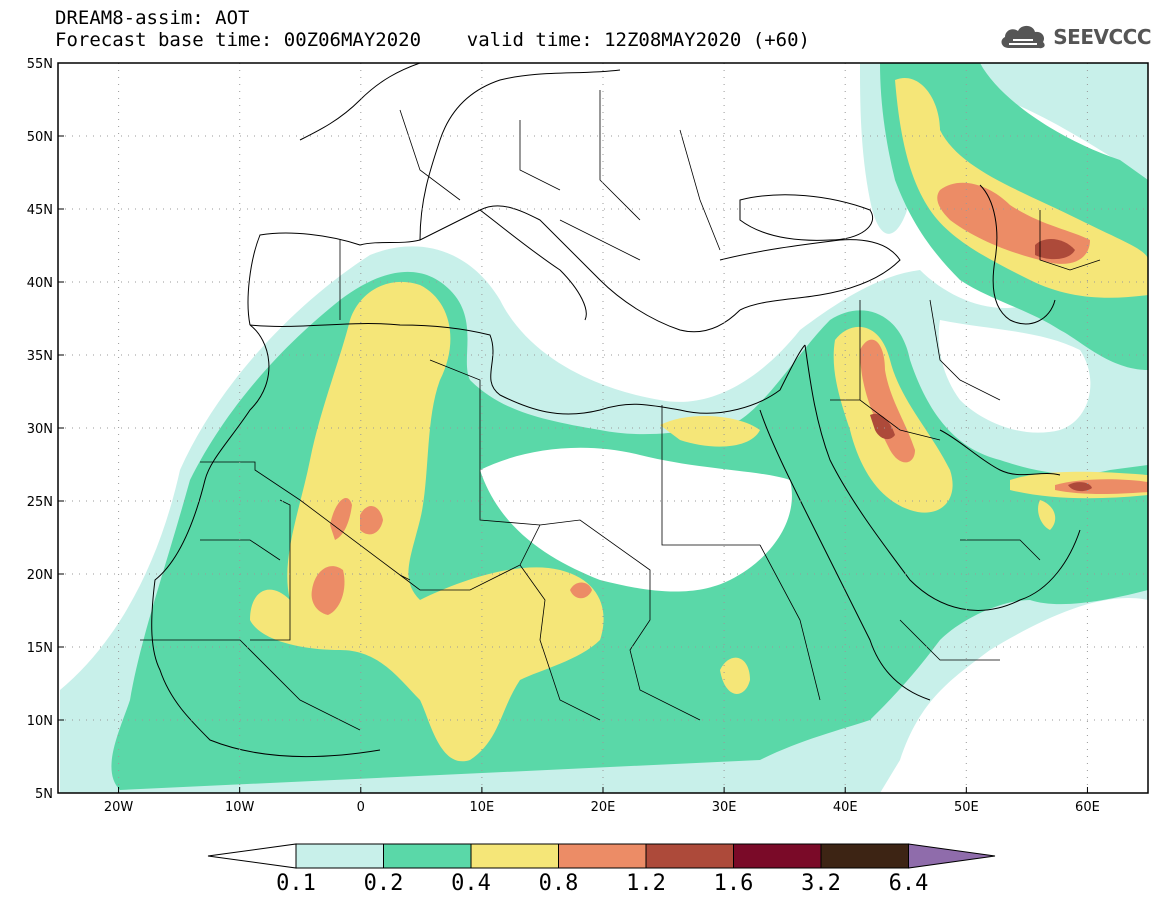 The width and height of the screenshot is (1165, 905). I want to click on lon-tick-label: 50E, so click(966, 807).